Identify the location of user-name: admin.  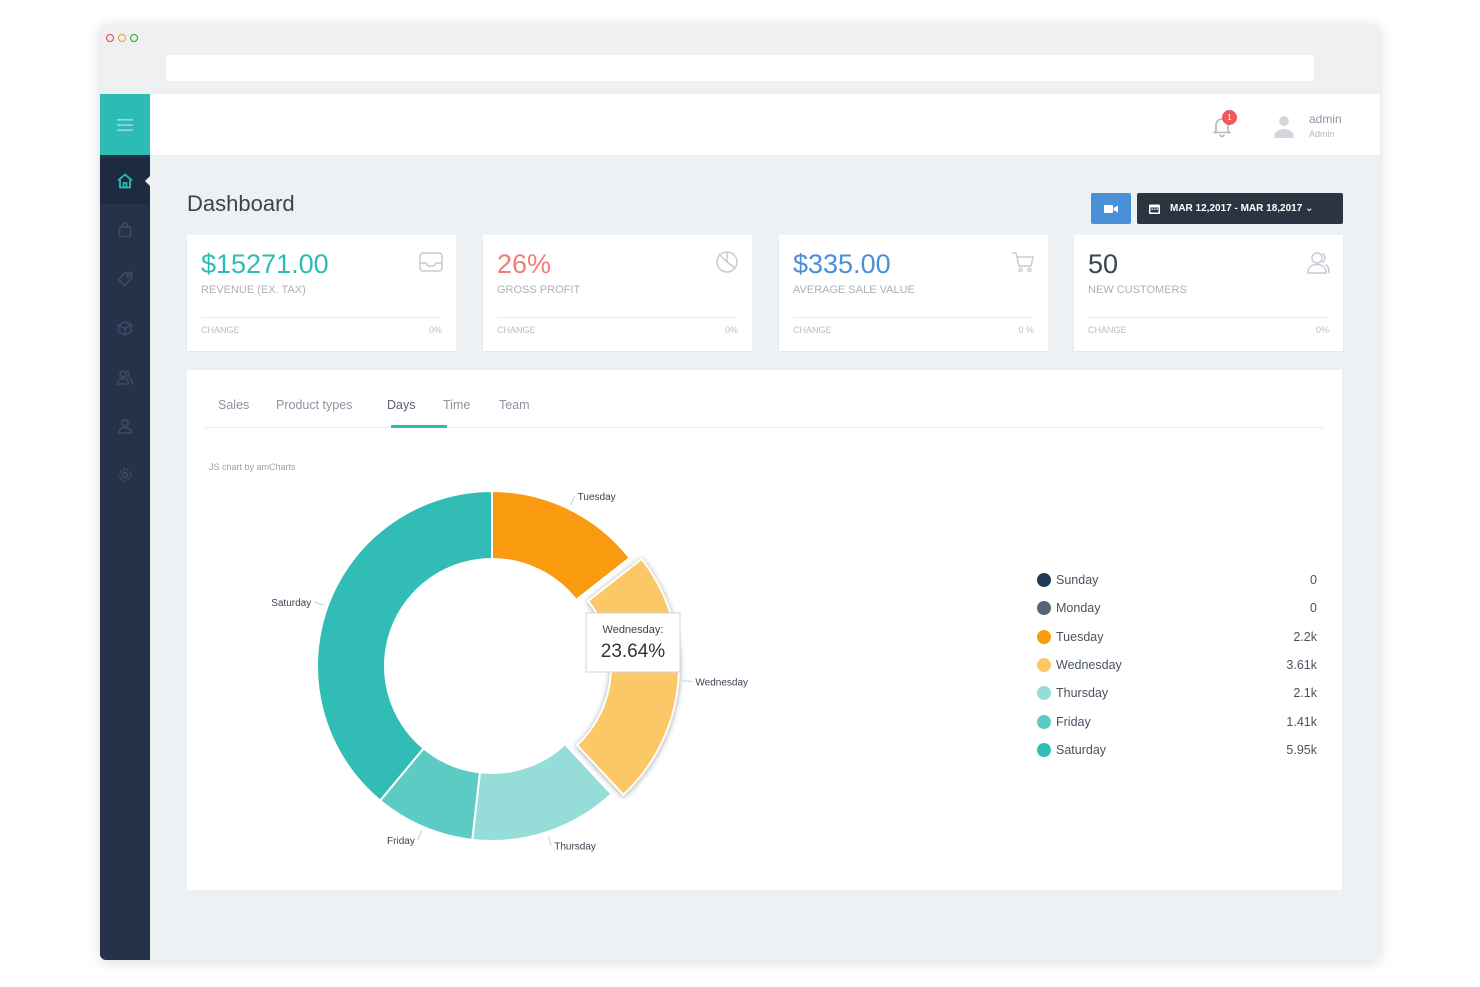
(1325, 119).